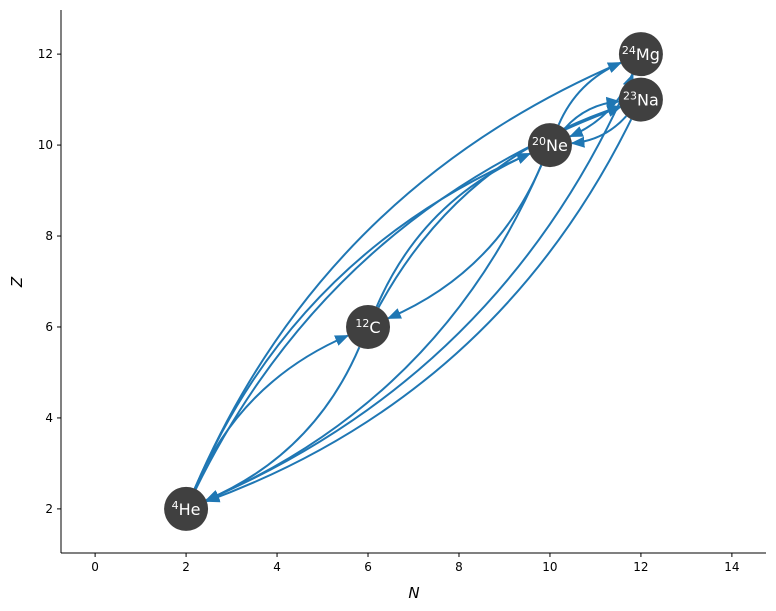 This screenshot has width=776, height=611. I want to click on mass-number: 4, so click(175, 505).